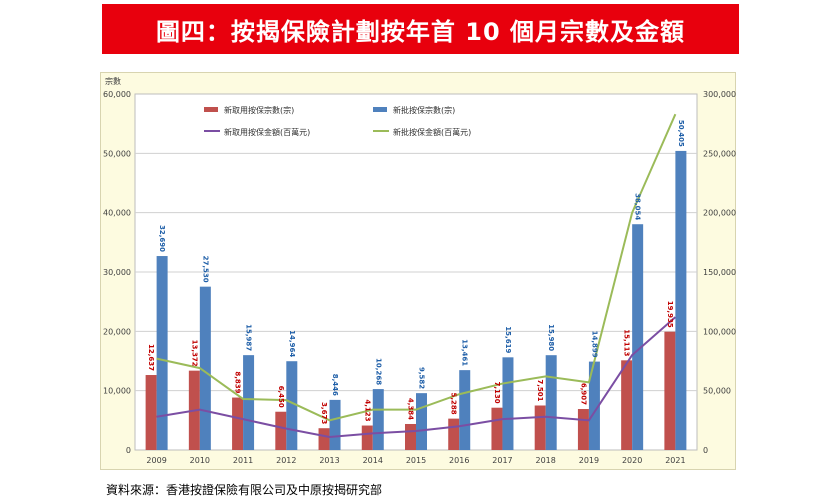  I want to click on y2-tick-label: 250,000, so click(719, 153).